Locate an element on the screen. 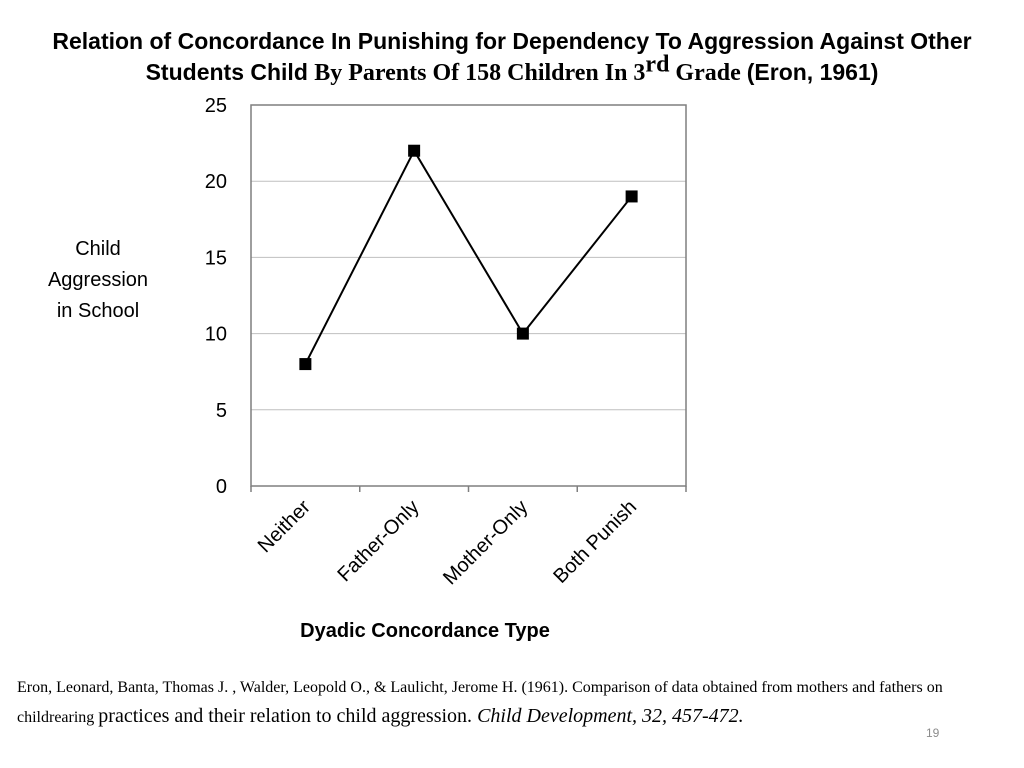  series-line is located at coordinates (468, 256).